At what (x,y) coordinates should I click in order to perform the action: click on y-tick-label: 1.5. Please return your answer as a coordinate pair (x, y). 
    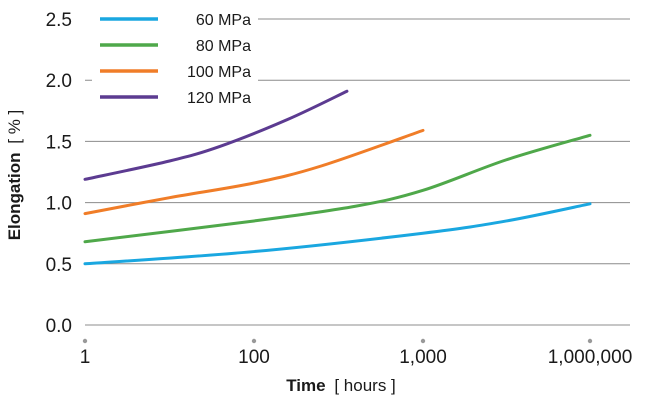
    Looking at the image, I should click on (59, 142).